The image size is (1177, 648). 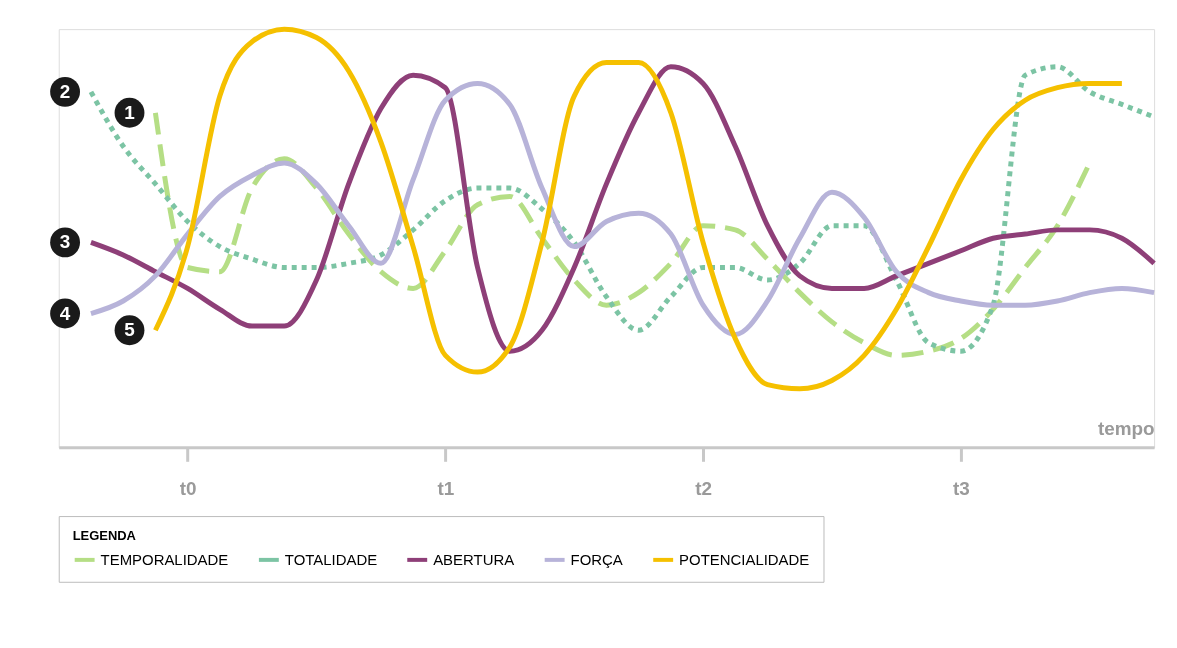 I want to click on legend-label: TEMPORALIDADE, so click(x=164, y=559).